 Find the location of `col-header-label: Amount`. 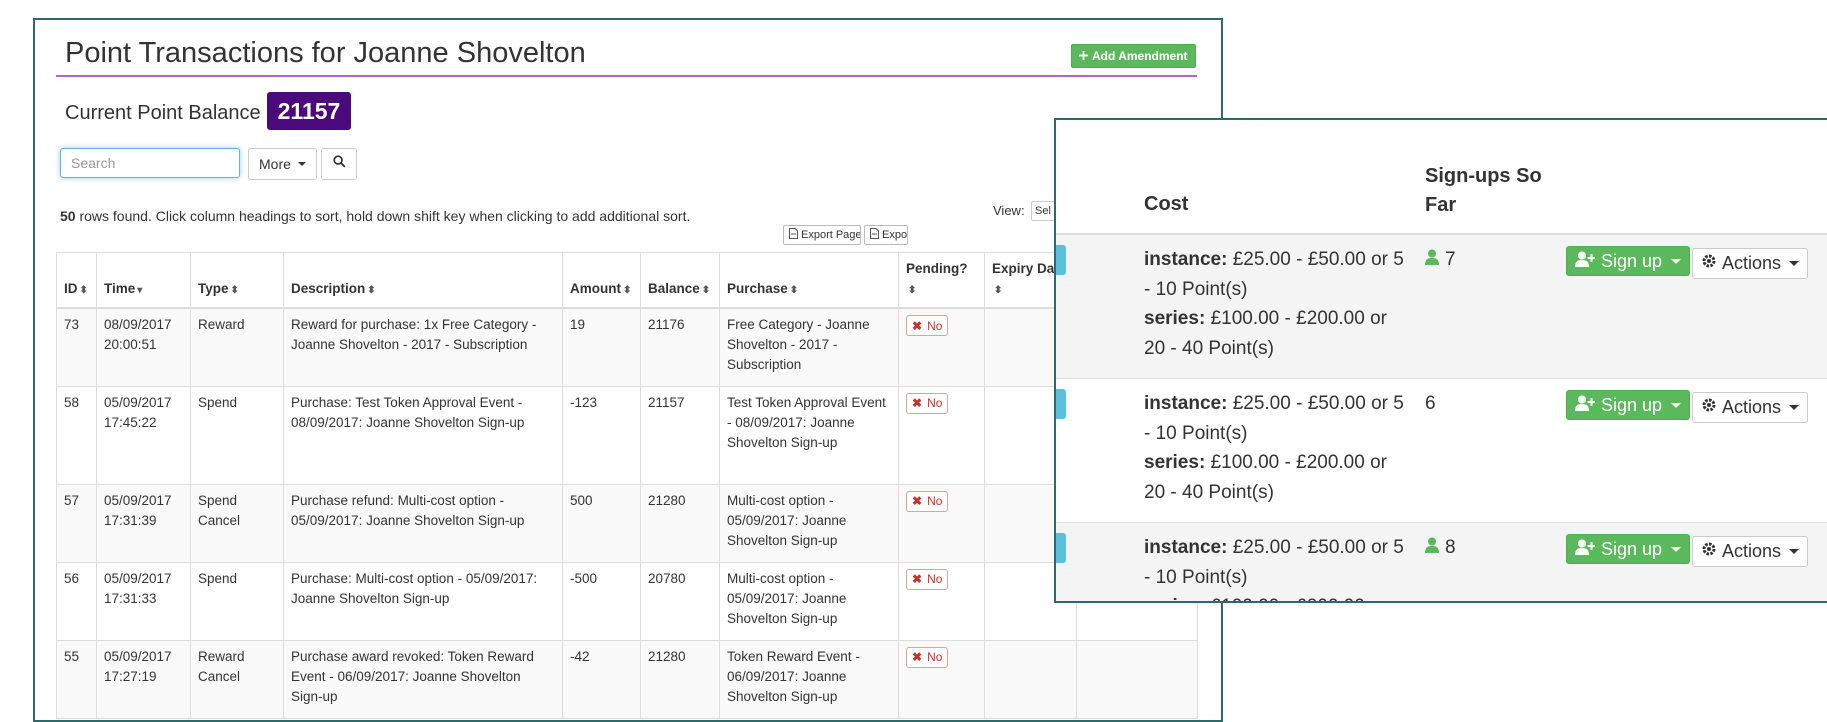

col-header-label: Amount is located at coordinates (595, 288).